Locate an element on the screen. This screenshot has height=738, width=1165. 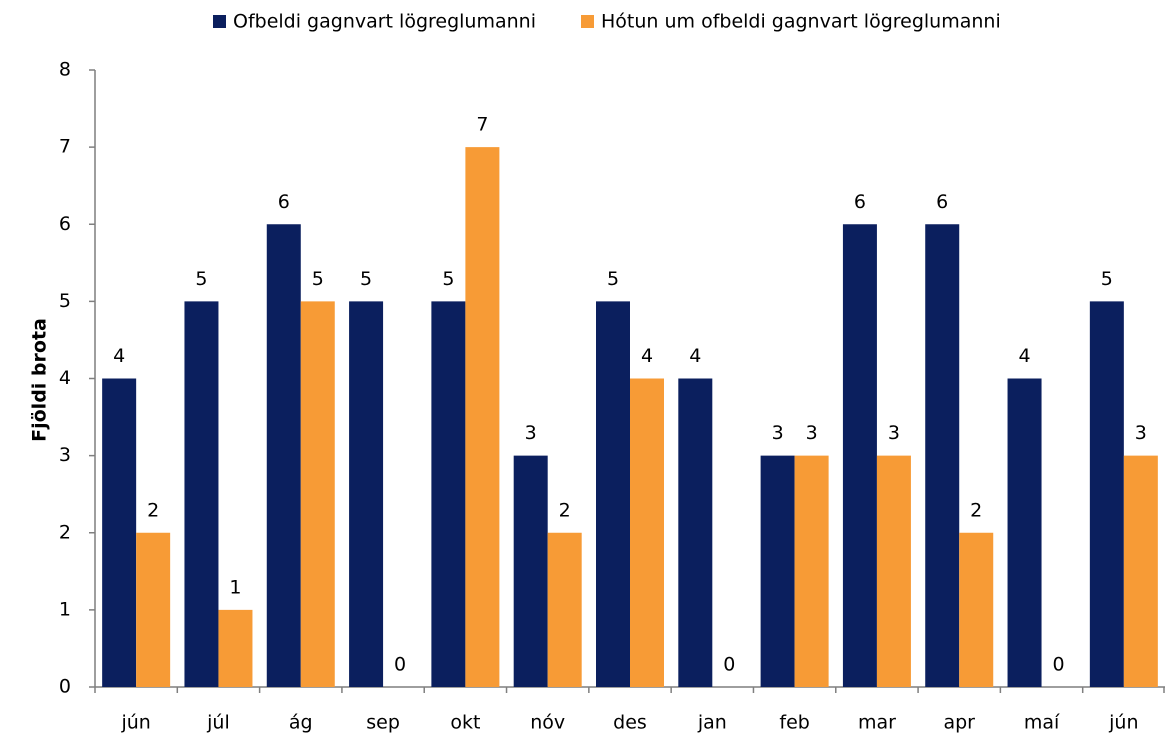
x-tick-label: jan is located at coordinates (712, 723).